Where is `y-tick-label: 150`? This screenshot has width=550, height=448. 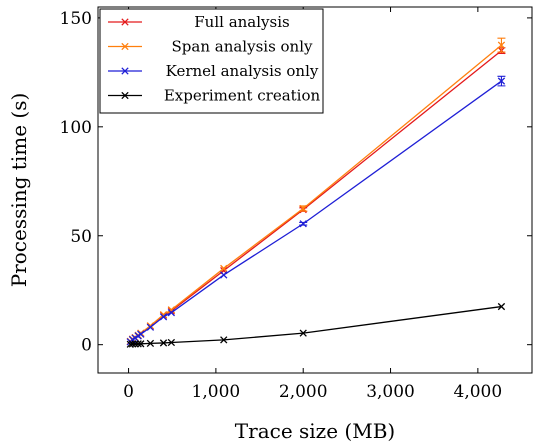
y-tick-label: 150 is located at coordinates (76, 19).